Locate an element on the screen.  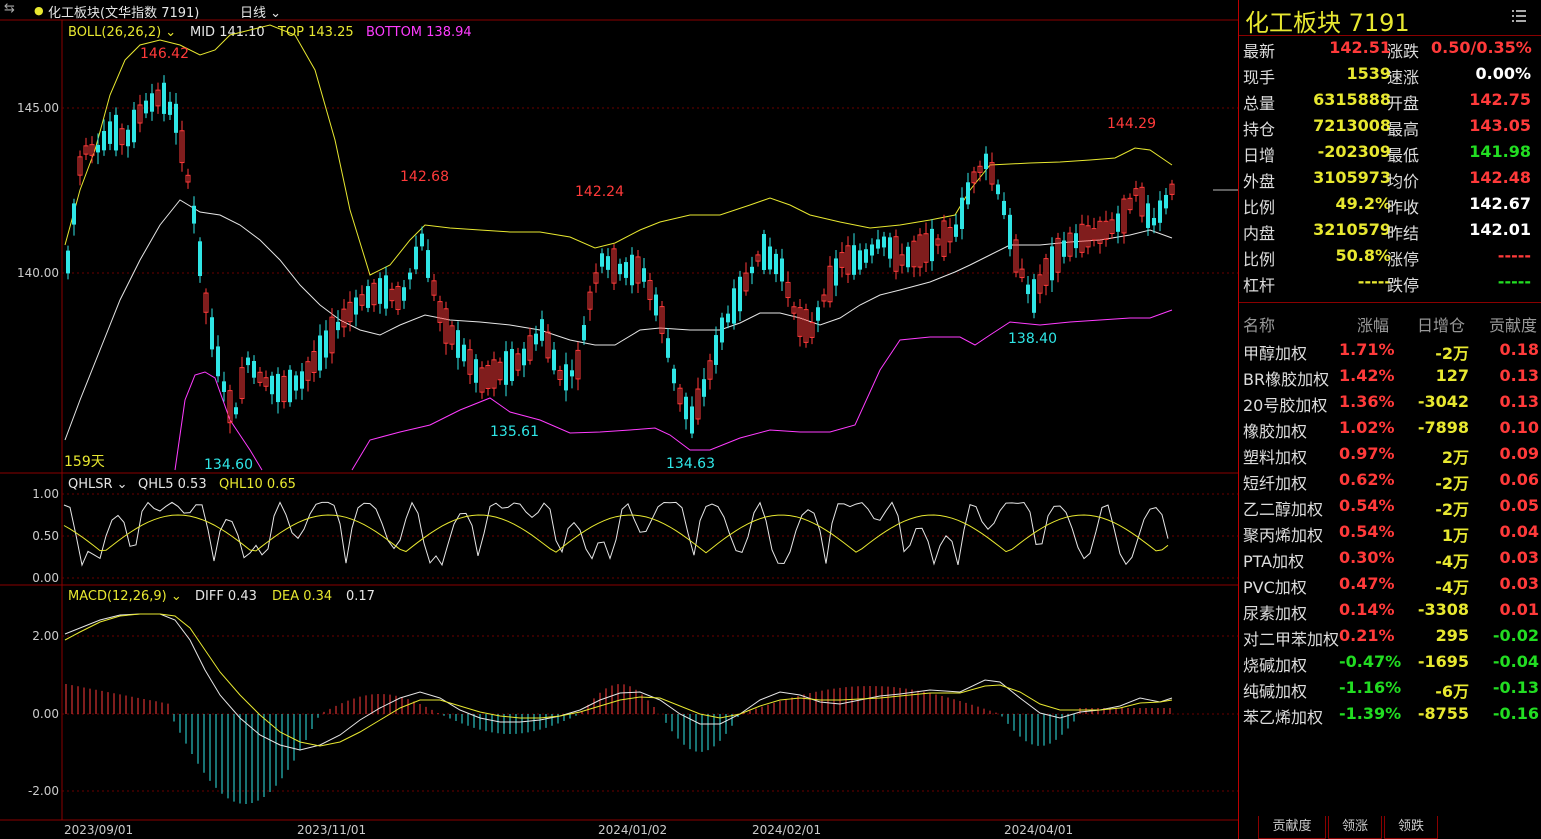
diff-line is located at coordinates (618, 682).